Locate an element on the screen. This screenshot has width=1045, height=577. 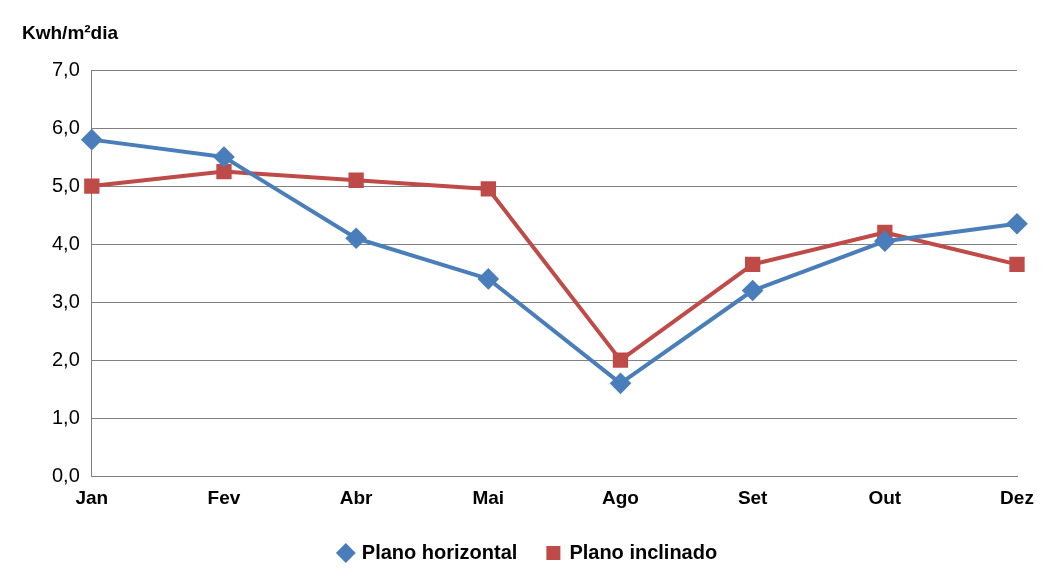
y-tick-label: 2,0 is located at coordinates (65, 358).